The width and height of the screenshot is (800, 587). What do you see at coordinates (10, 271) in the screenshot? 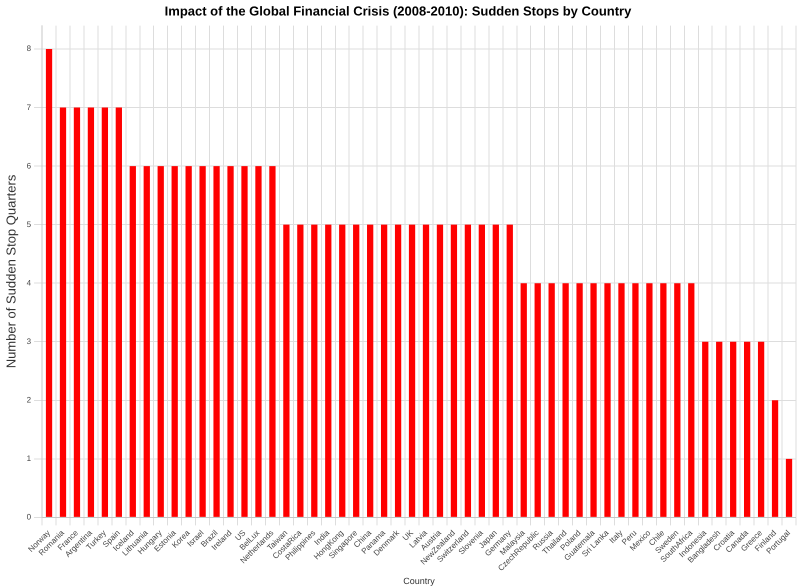
I see `y-axis-title: Number of Sudden Stop Quarters` at bounding box center [10, 271].